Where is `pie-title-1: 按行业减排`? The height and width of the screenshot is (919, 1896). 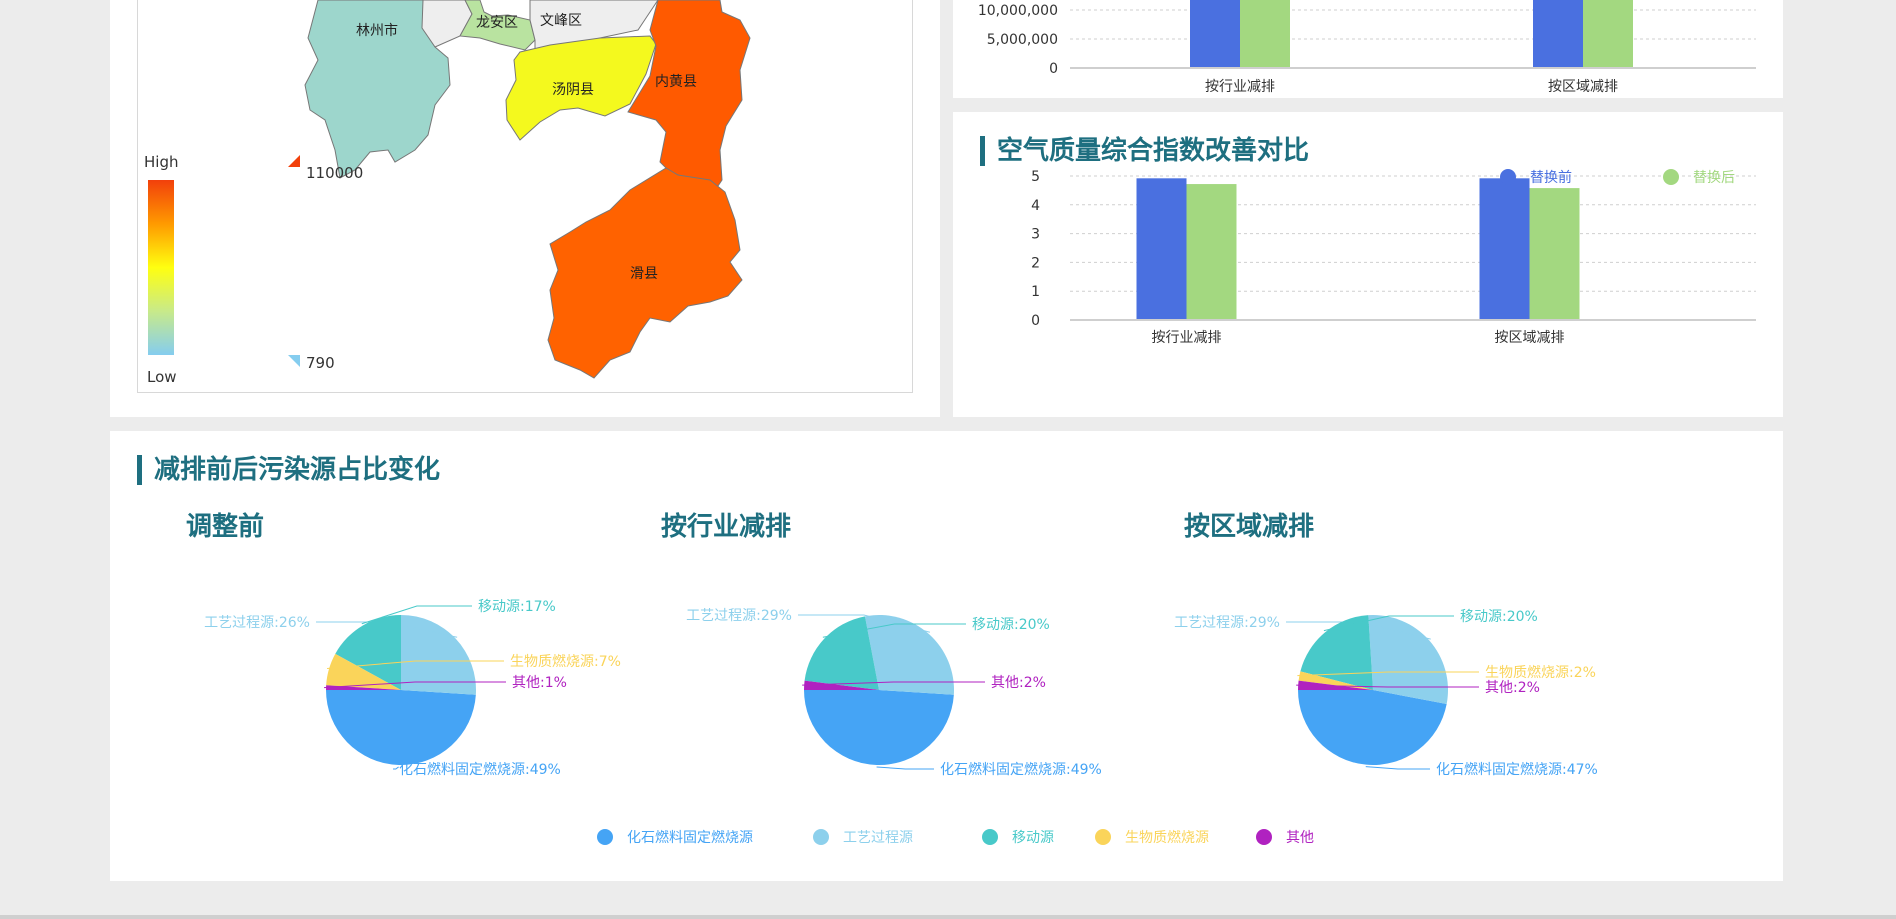
pie-title-1: 按行业减排 is located at coordinates (726, 527).